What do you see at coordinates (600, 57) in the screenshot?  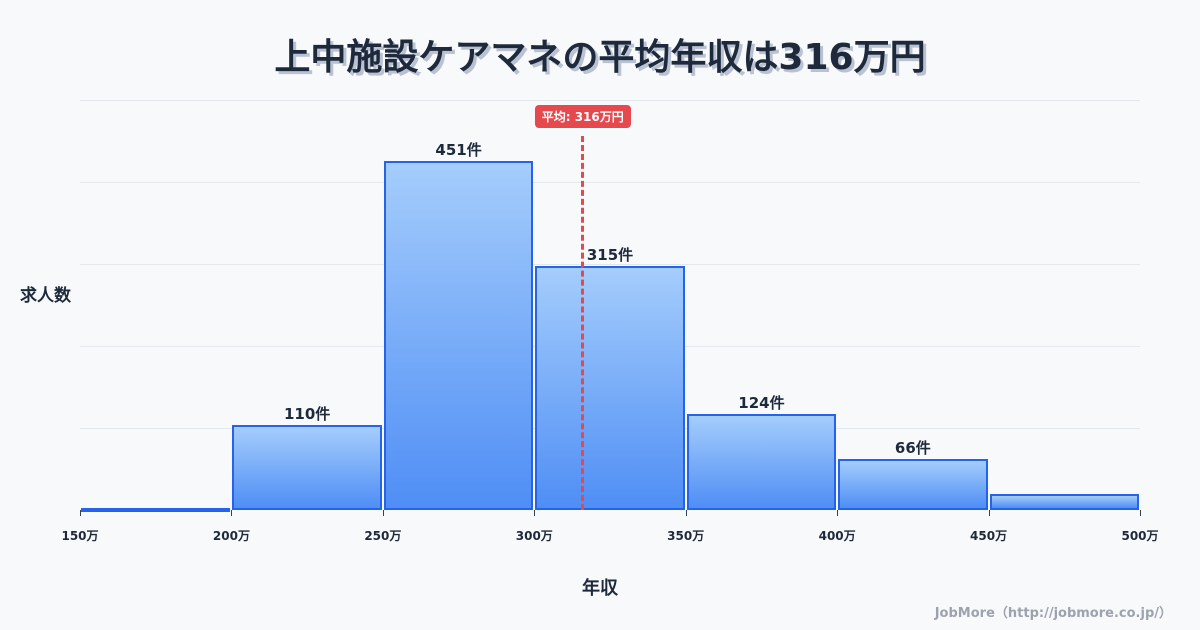 I see `chart-title: 上中施設ケアマネの平均年収は316万円` at bounding box center [600, 57].